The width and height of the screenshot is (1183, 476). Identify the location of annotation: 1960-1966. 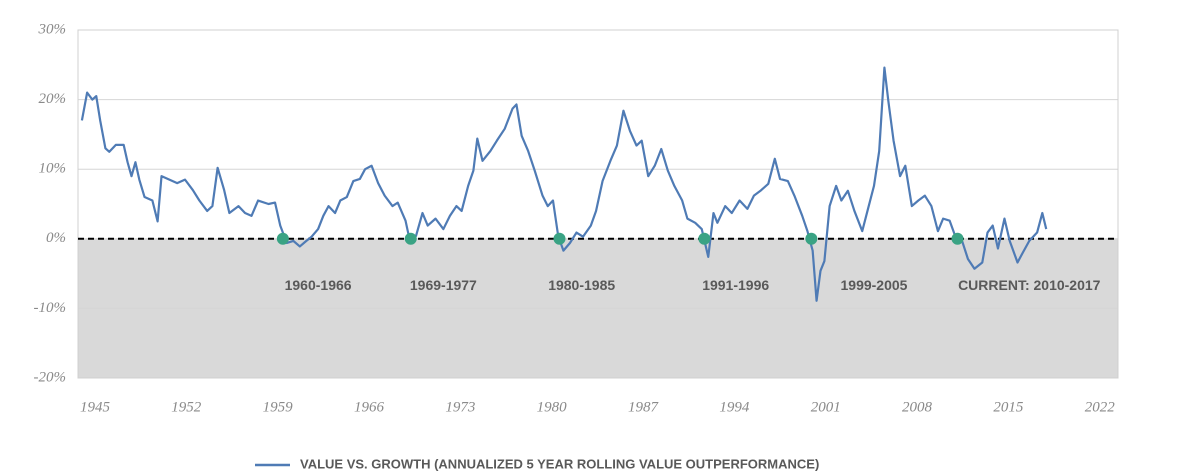
(318, 285).